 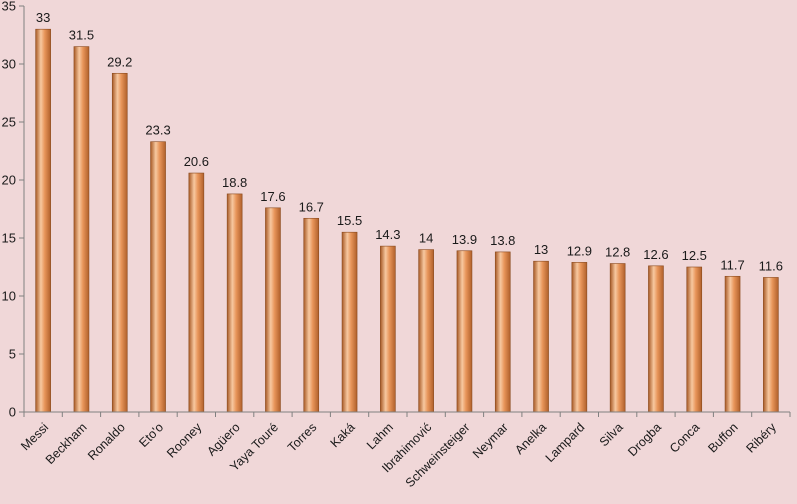 I want to click on data-label: 12.6, so click(x=655, y=254).